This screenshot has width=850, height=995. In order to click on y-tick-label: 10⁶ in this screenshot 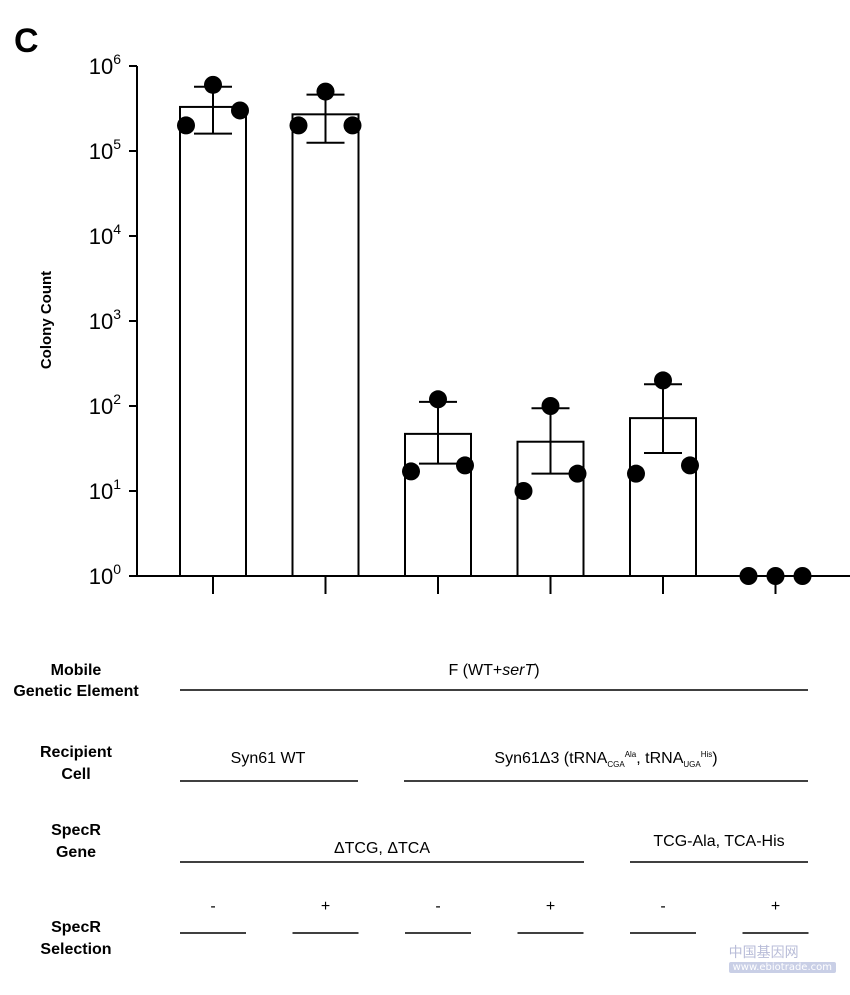, I will do `click(105, 65)`.